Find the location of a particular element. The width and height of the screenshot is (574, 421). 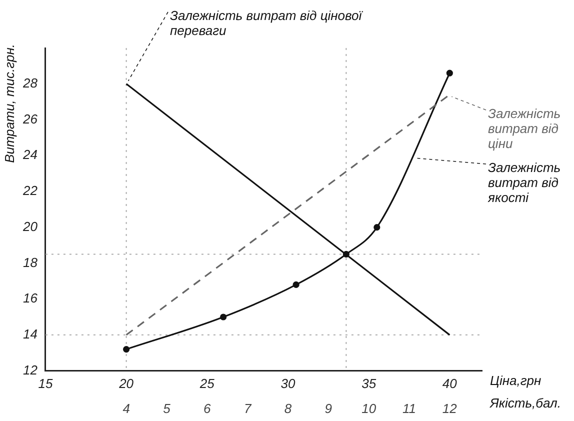

text: Залежність витрат від якості is located at coordinates (524, 182).